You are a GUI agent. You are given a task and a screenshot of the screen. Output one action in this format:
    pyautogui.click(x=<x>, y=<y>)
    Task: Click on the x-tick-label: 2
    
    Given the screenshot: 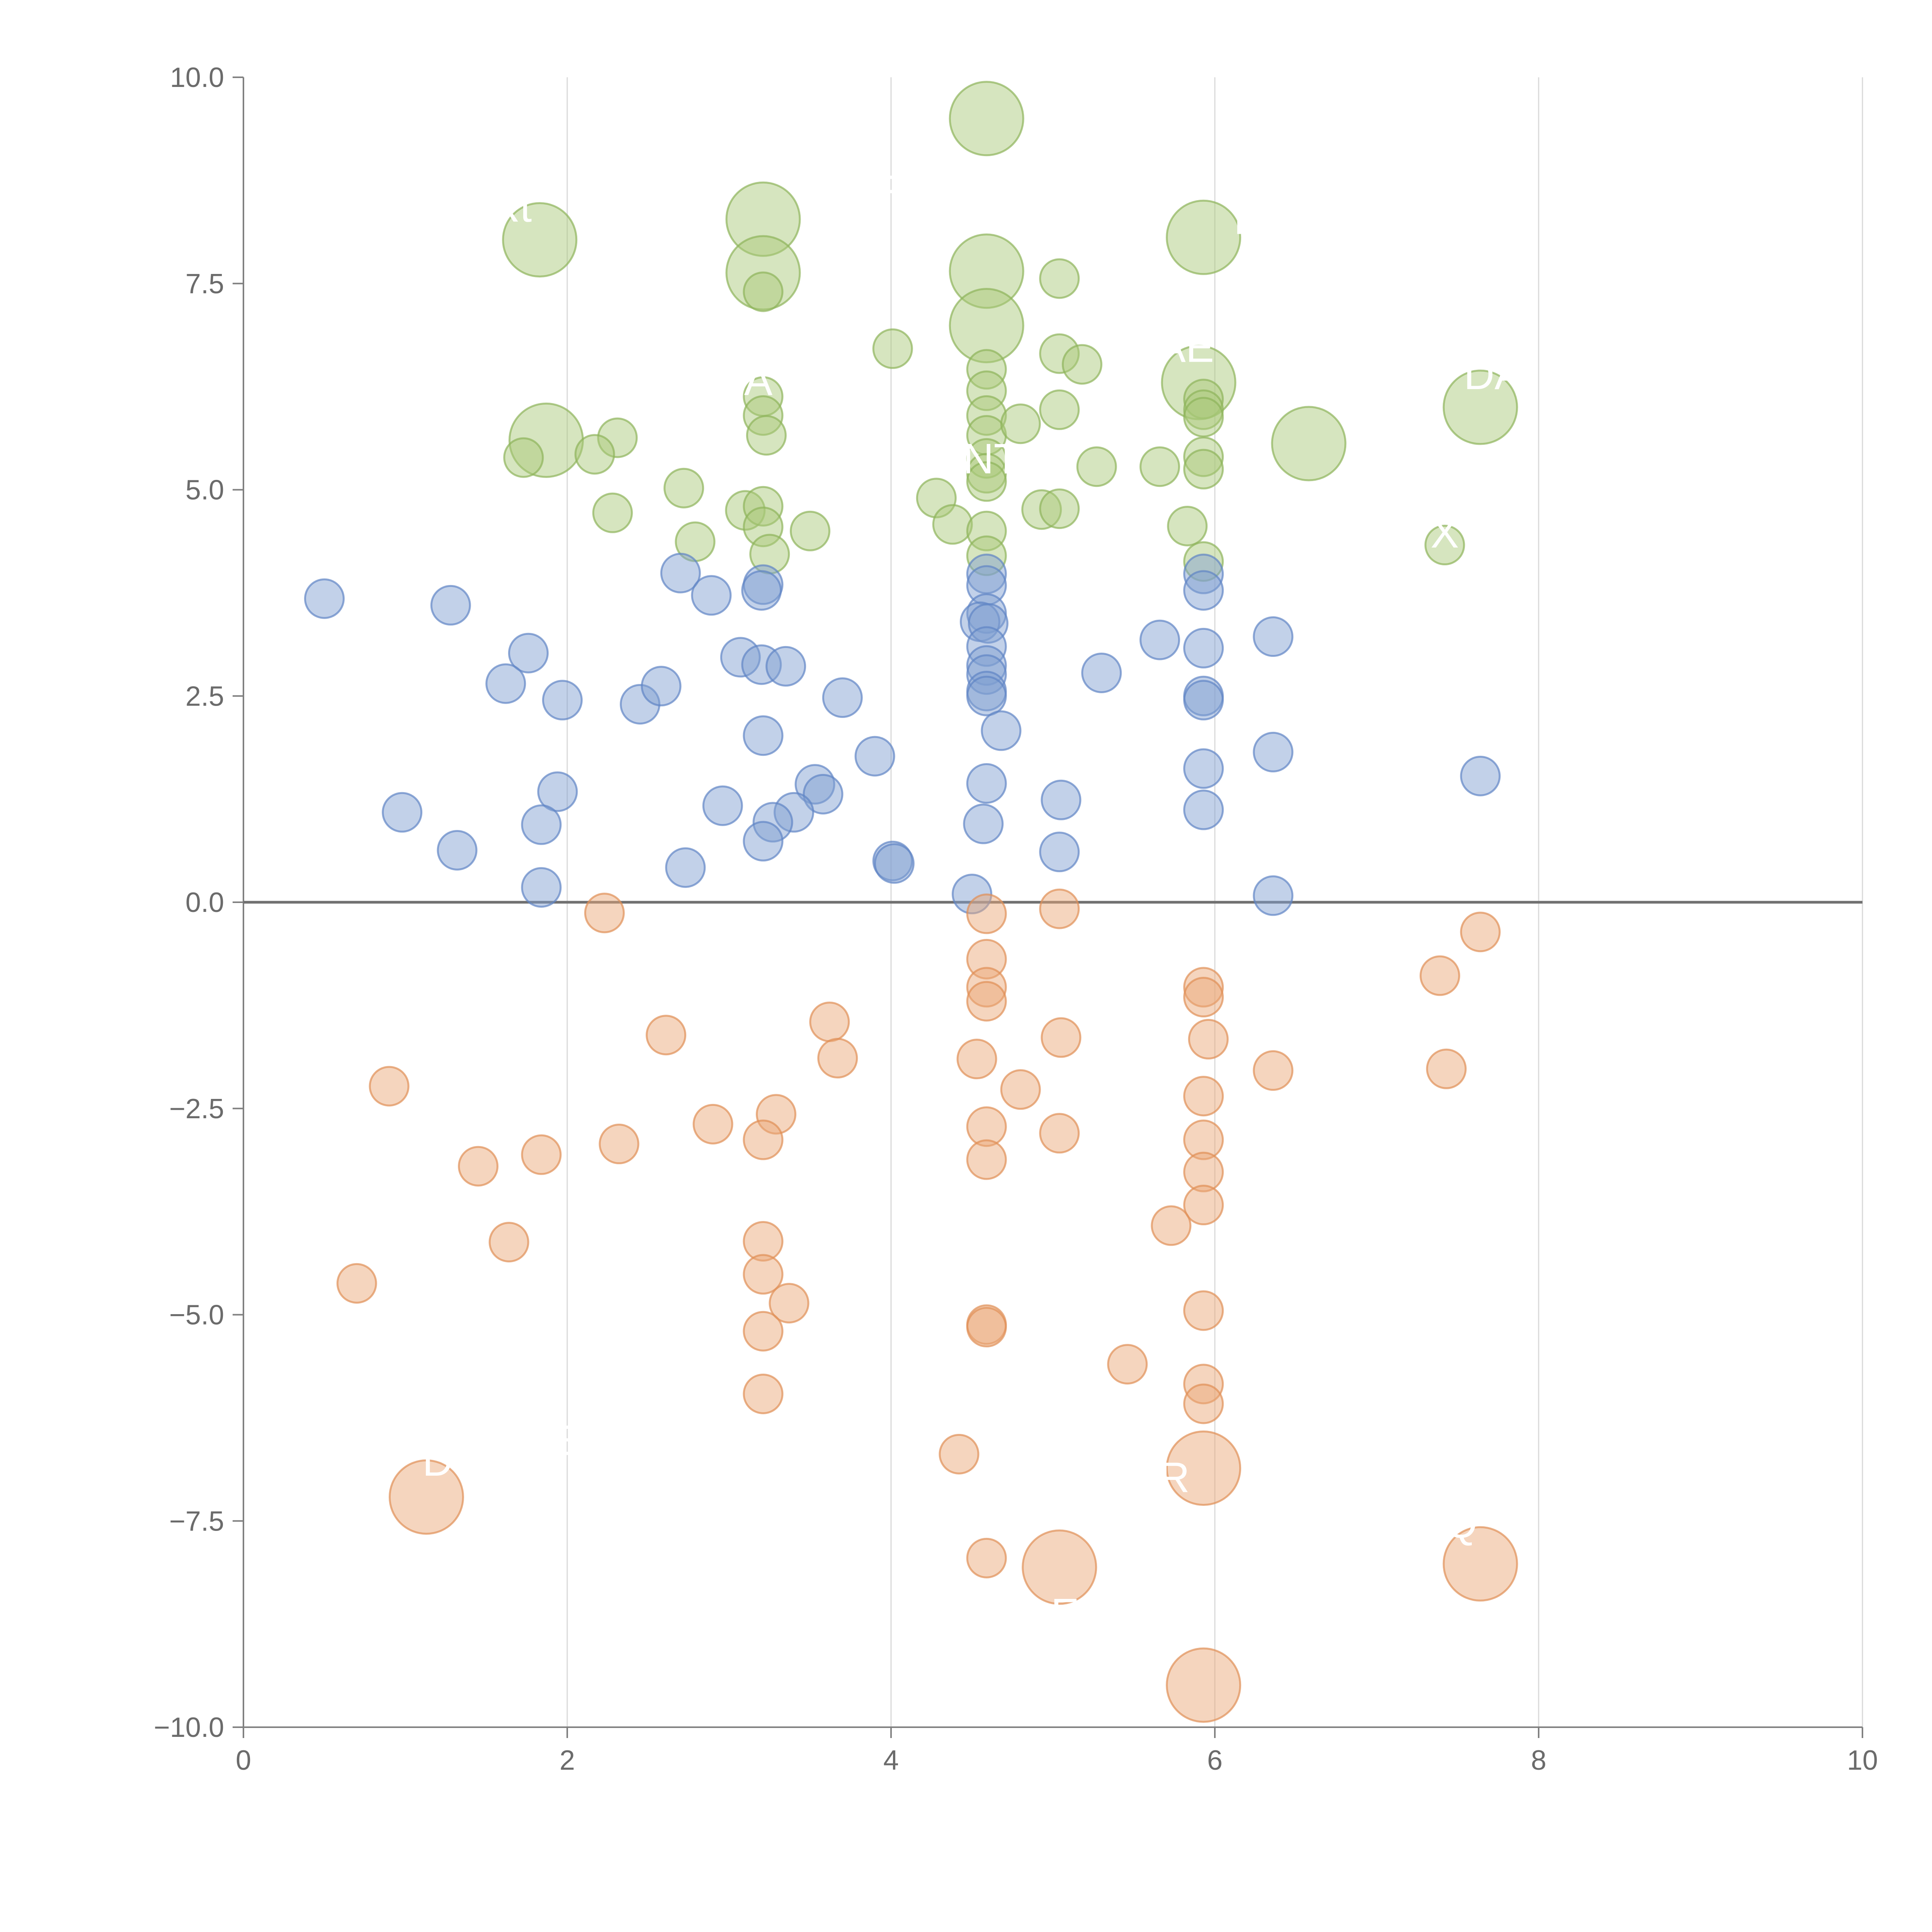 What is the action you would take?
    pyautogui.click(x=567, y=1760)
    